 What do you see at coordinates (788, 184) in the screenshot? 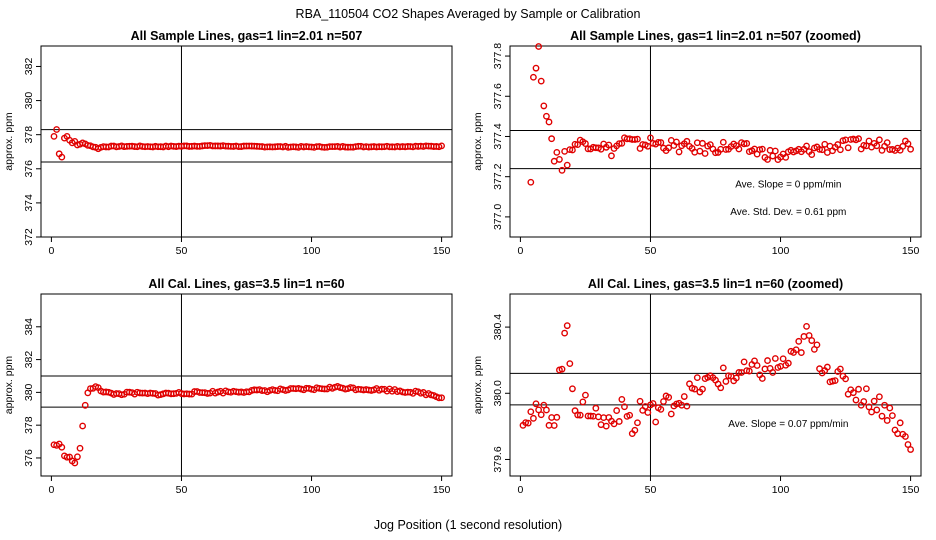
I see `annotation: Ave. Slope = 0 ppm/min` at bounding box center [788, 184].